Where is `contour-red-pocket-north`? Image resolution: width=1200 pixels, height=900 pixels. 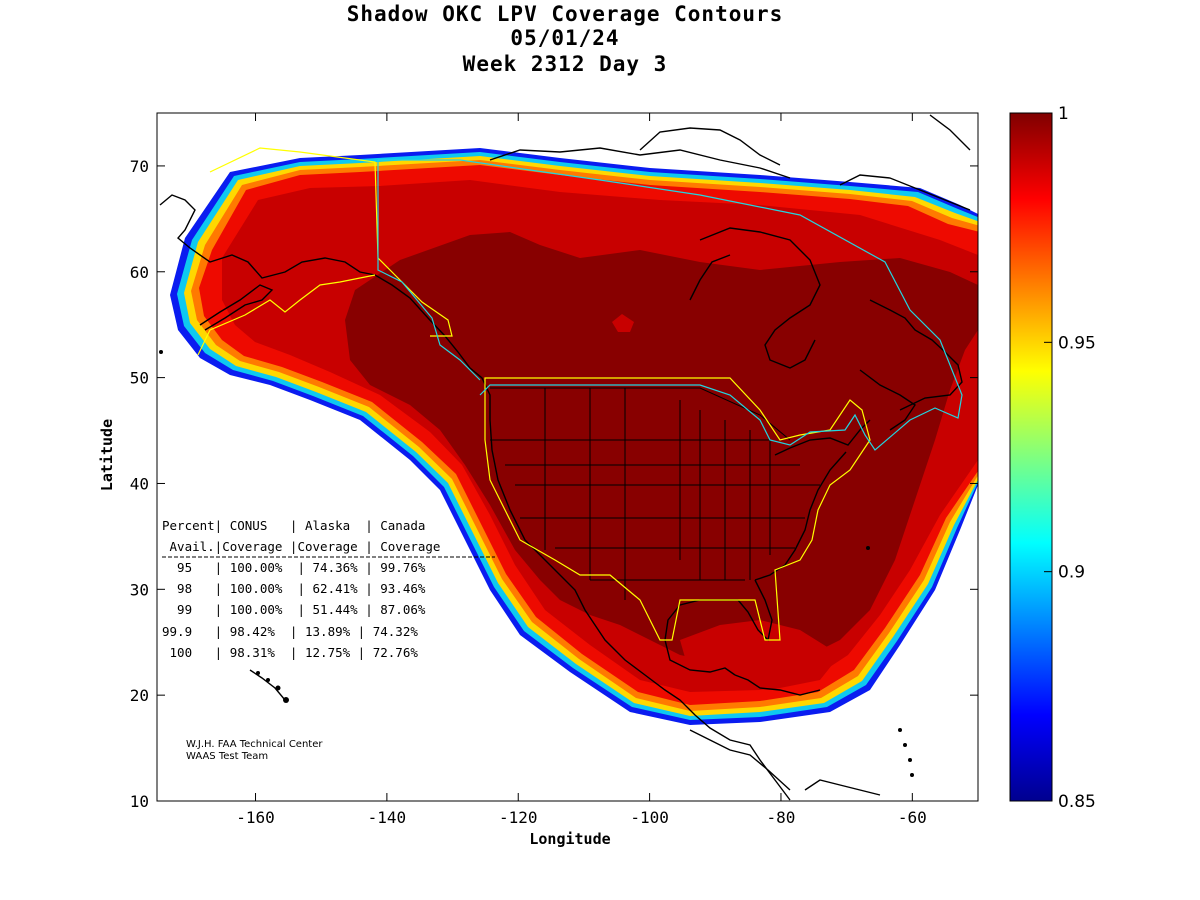 contour-red-pocket-north is located at coordinates (623, 323).